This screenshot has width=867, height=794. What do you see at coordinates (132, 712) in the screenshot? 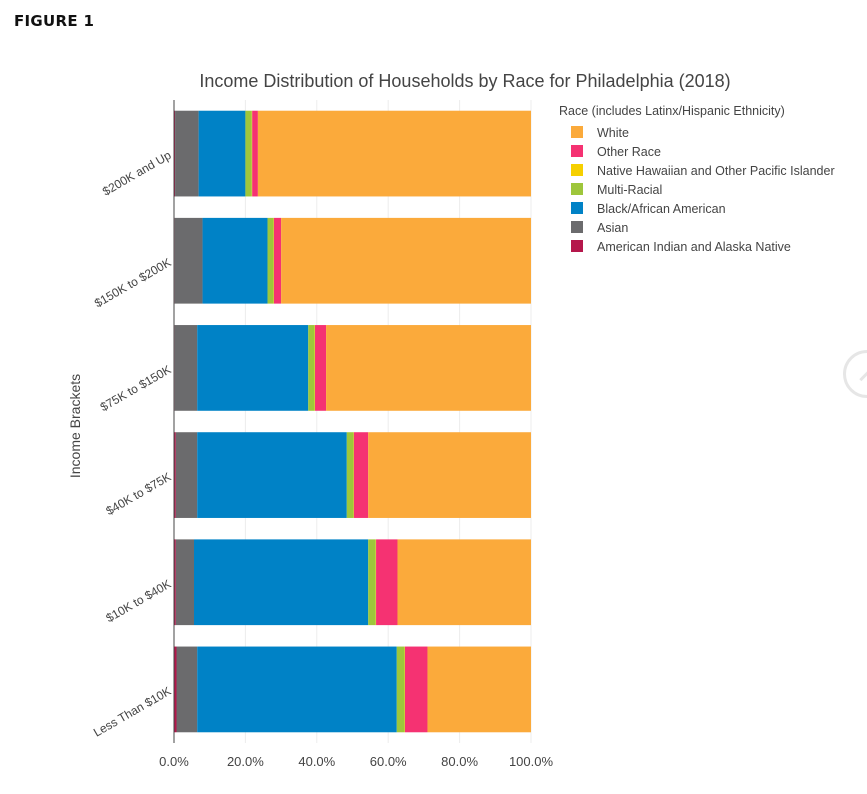
I see `y-tick-label: Less Than $10K` at bounding box center [132, 712].